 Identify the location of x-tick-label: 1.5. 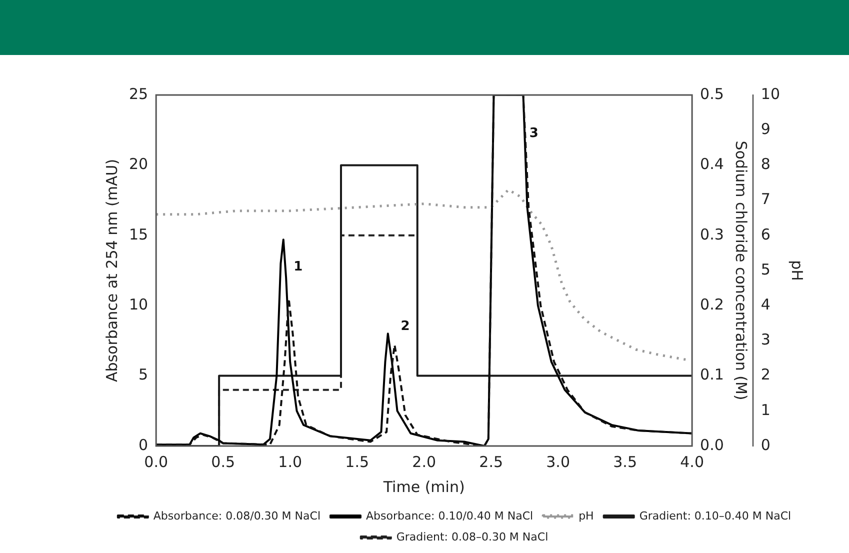
(357, 461).